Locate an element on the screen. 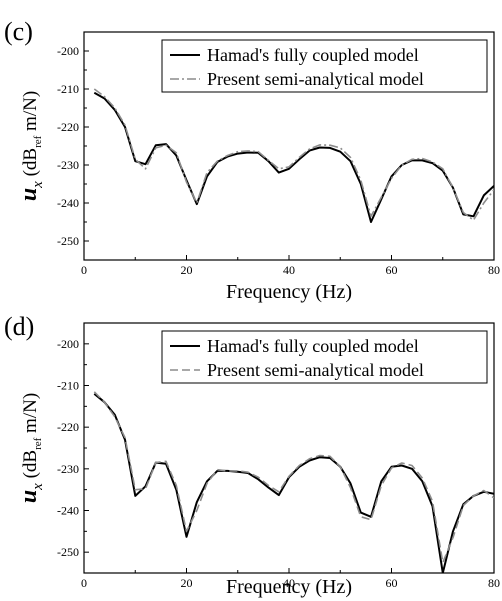  panel-label: (c) is located at coordinates (18, 31).